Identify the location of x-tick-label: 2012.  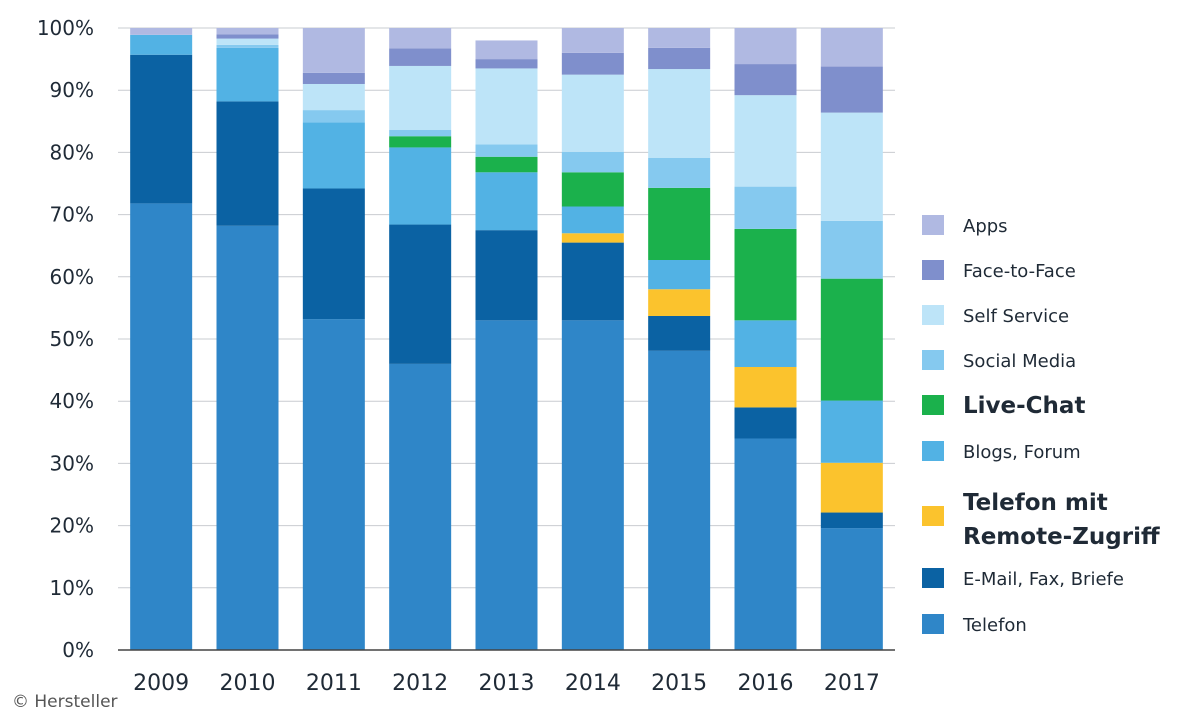
(420, 683).